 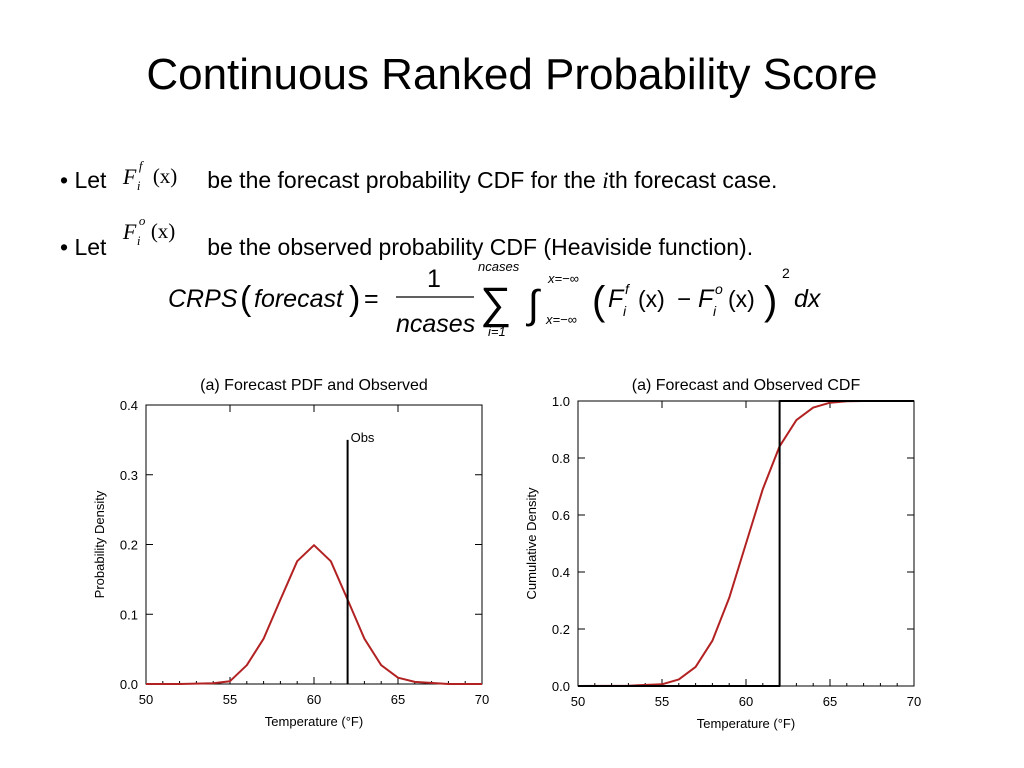 What do you see at coordinates (314, 721) in the screenshot?
I see `chart-1-xlabel: Temperature (°F)` at bounding box center [314, 721].